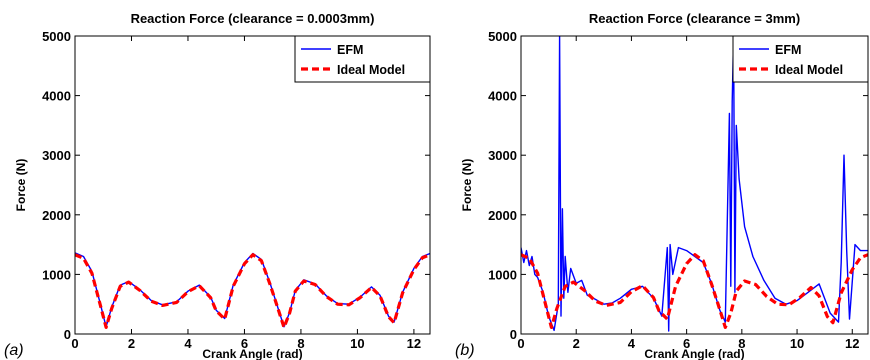  Describe the element at coordinates (465, 350) in the screenshot. I see `panel-label: (b)` at that location.